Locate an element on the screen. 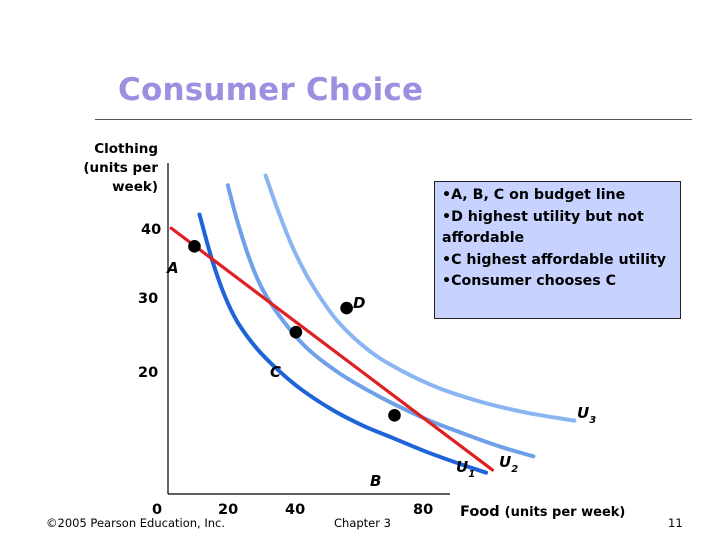 The width and height of the screenshot is (728, 546). y-tick-label-40: 40 is located at coordinates (151, 230).